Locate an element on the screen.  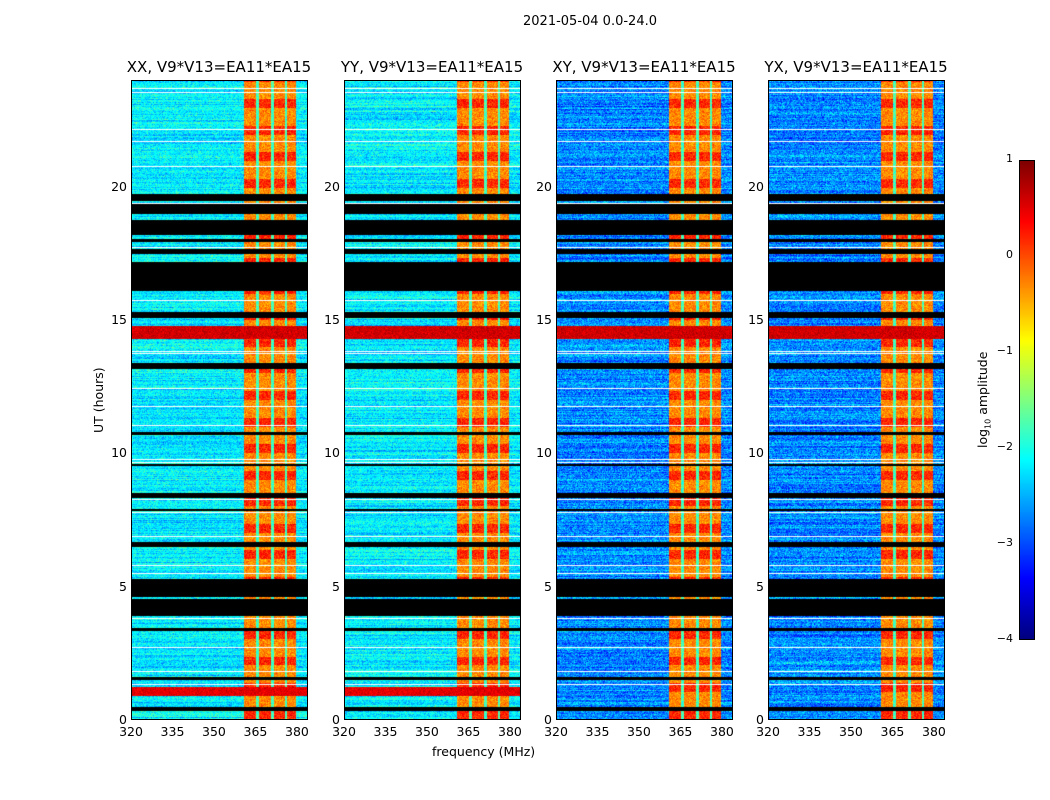
colorbar-label: log10 amplitude is located at coordinates (984, 400).